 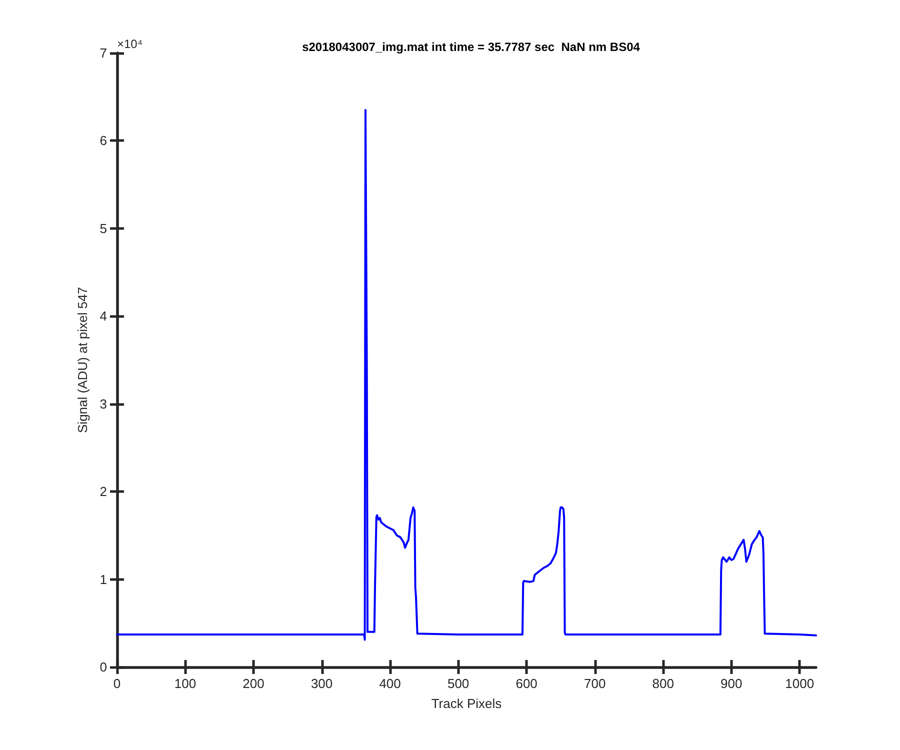 What do you see at coordinates (185, 683) in the screenshot?
I see `x-tick-label: 100` at bounding box center [185, 683].